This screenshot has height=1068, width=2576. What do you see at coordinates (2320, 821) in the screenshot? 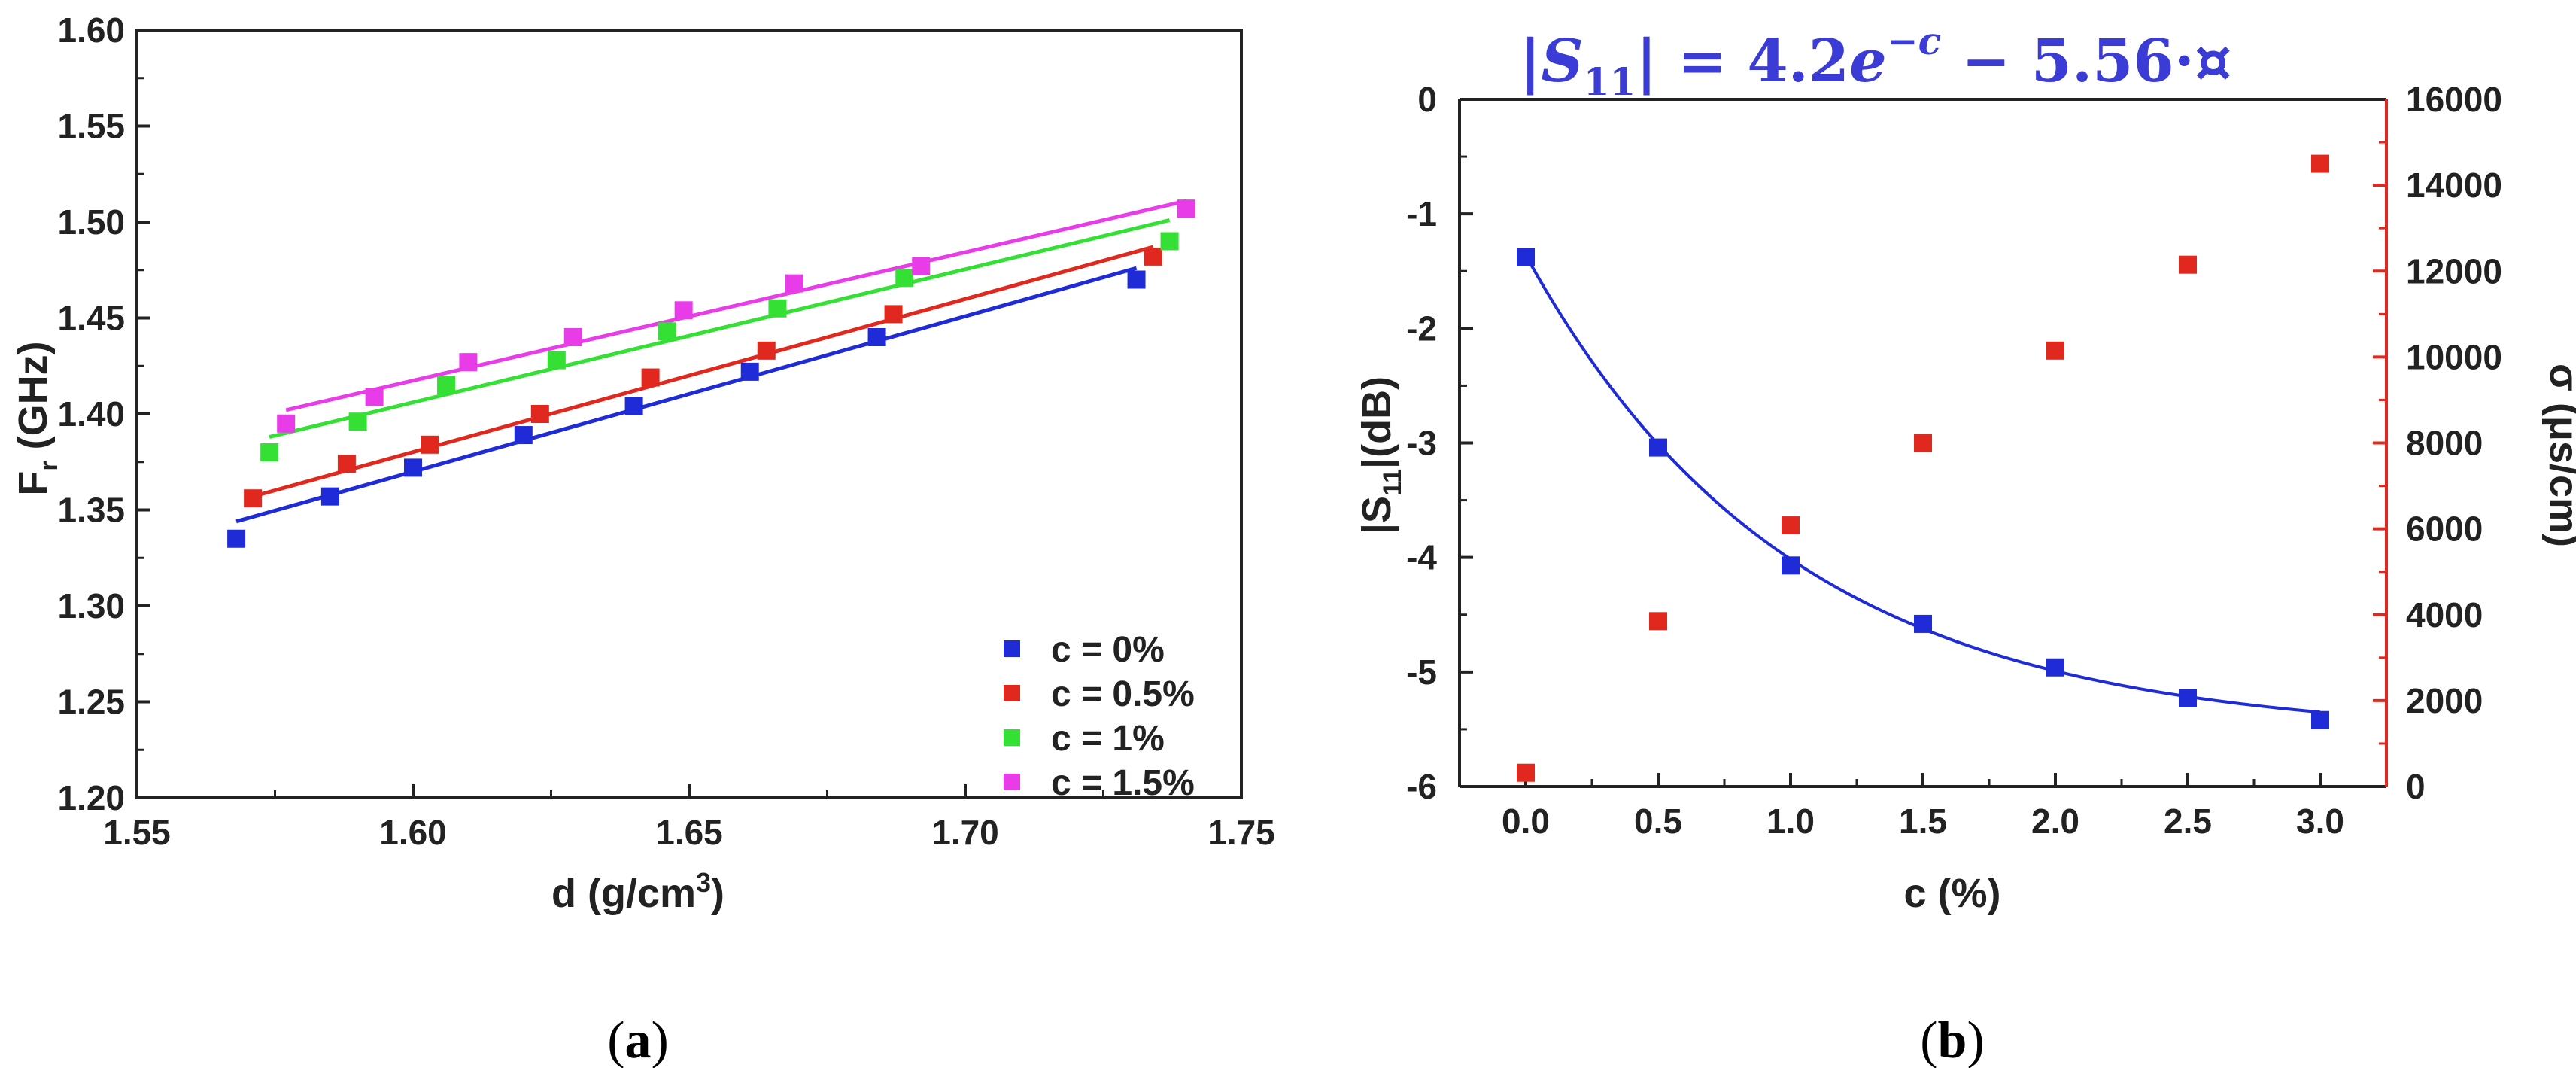
I see `chart-b-x-tick-label: 3.0` at bounding box center [2320, 821].